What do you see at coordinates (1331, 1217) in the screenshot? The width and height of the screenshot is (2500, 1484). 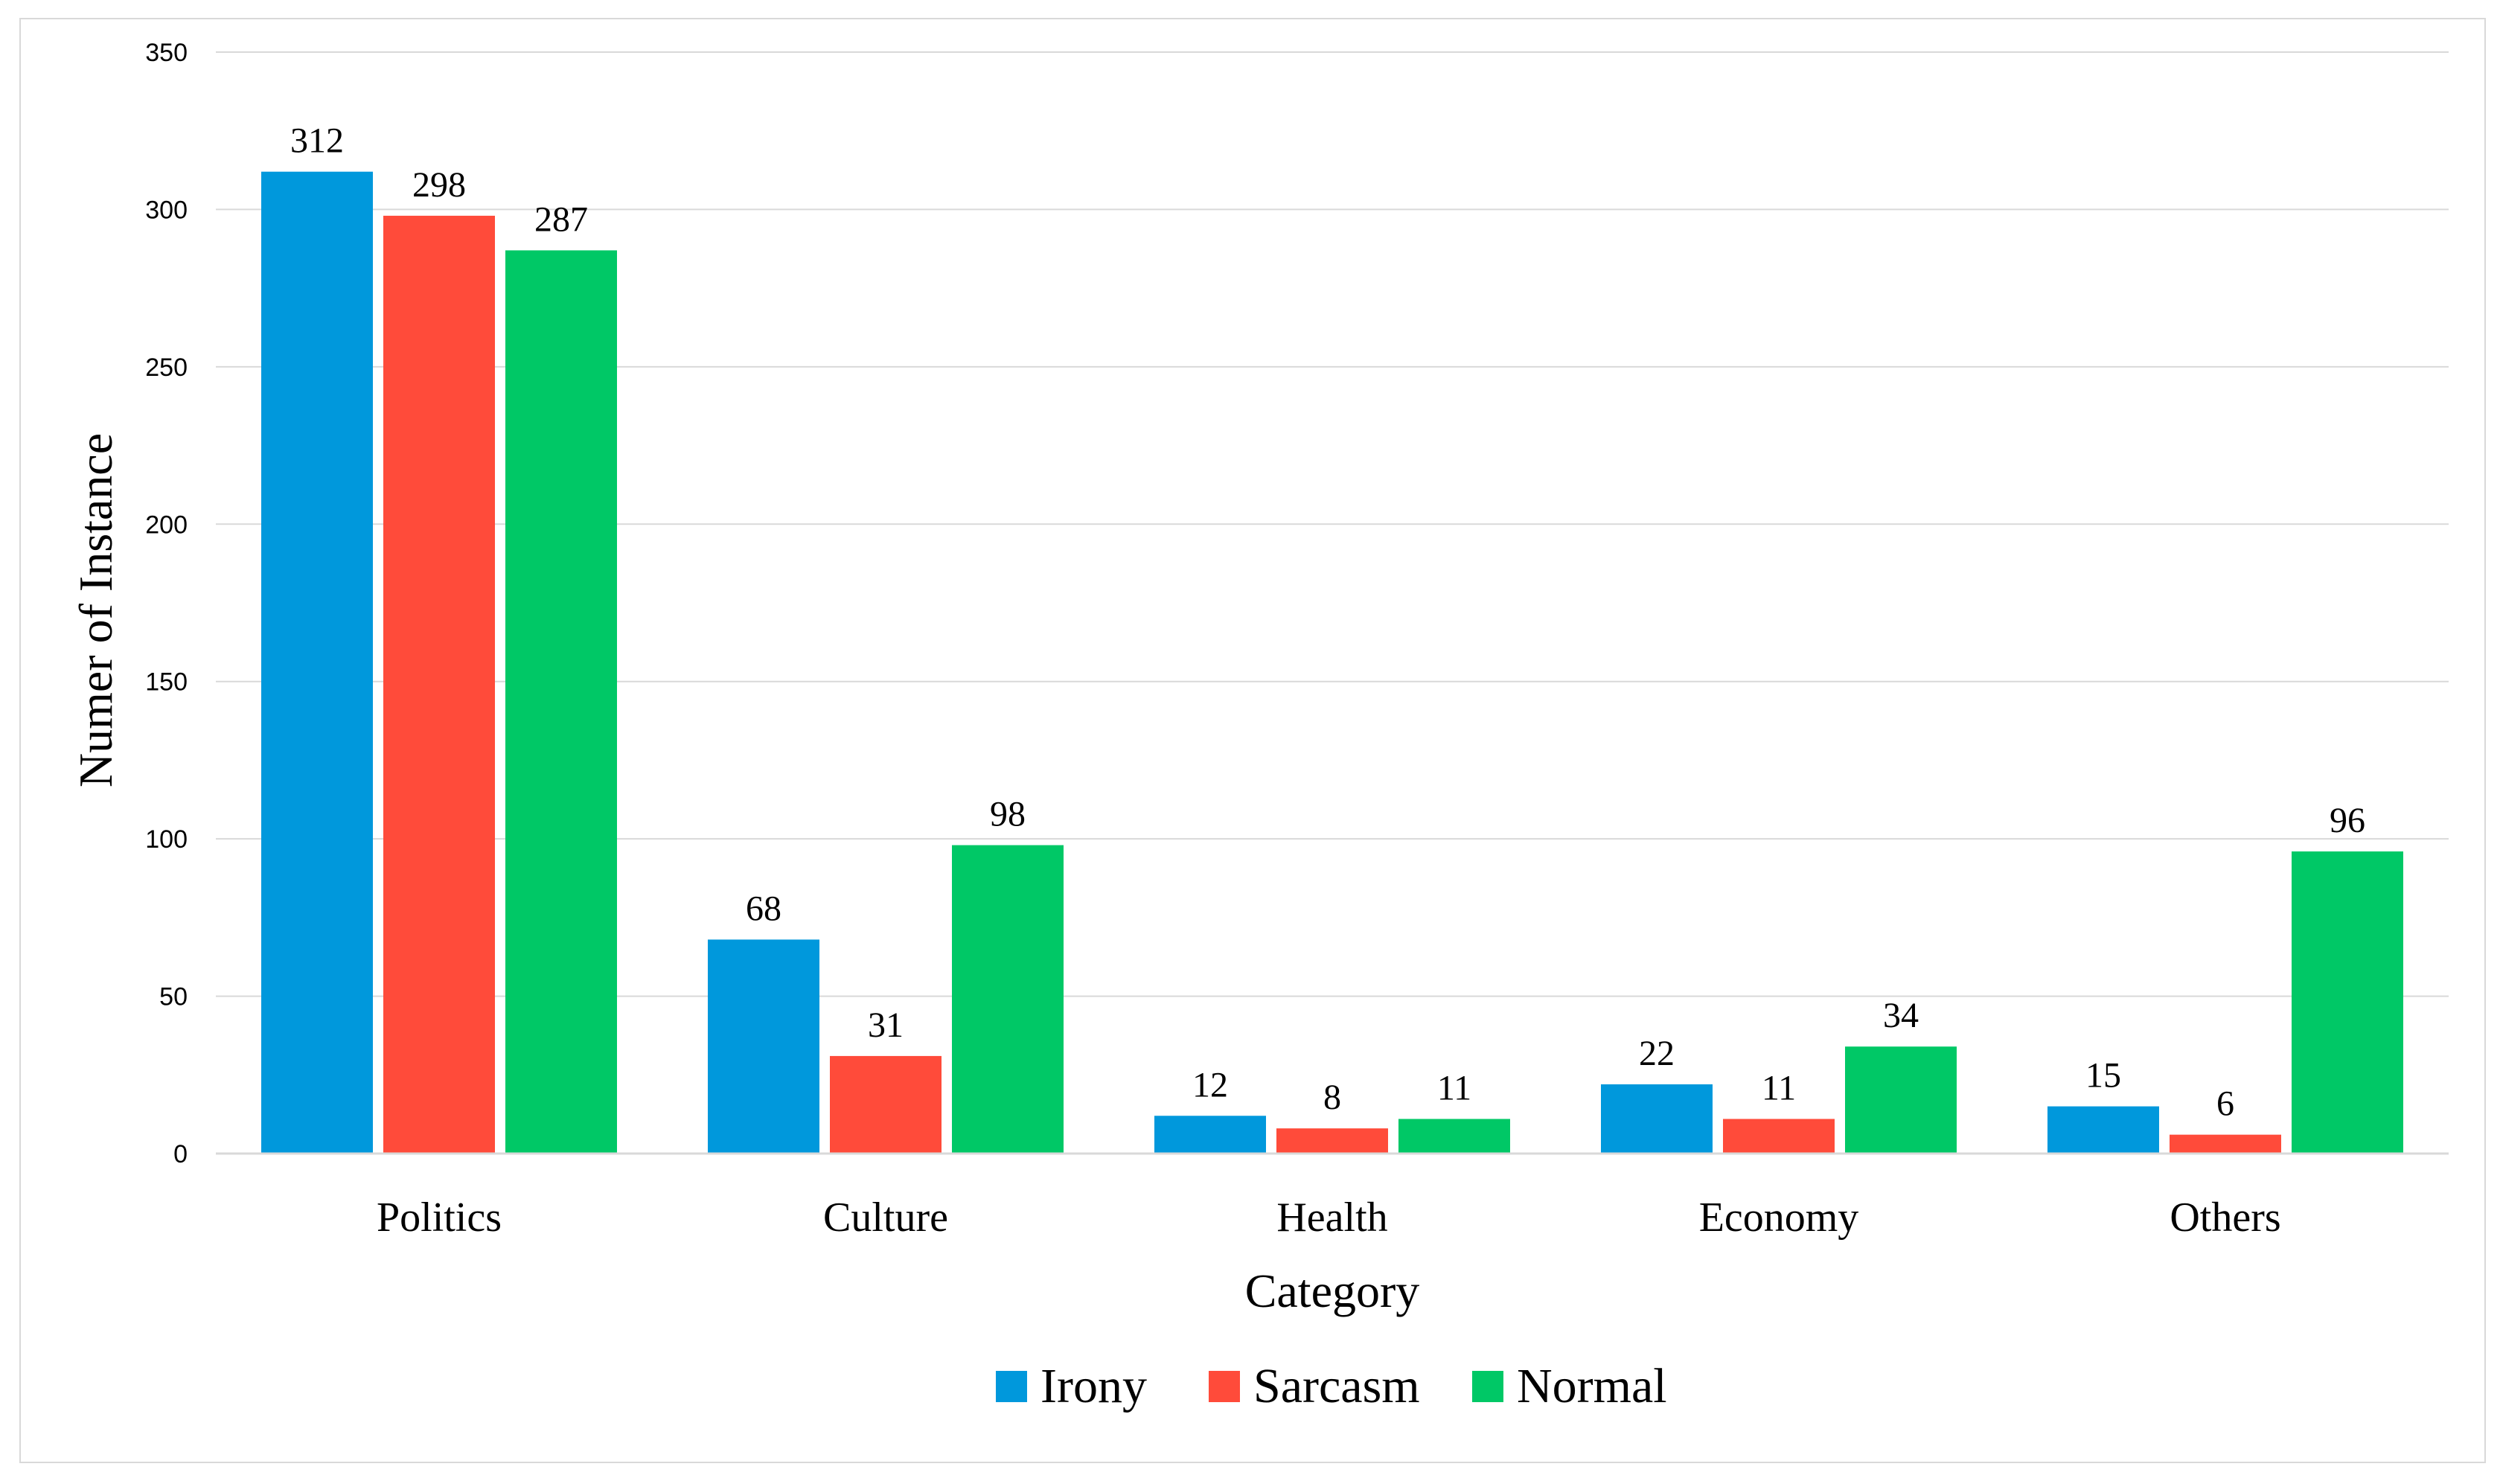 I see `category-label: Health` at bounding box center [1331, 1217].